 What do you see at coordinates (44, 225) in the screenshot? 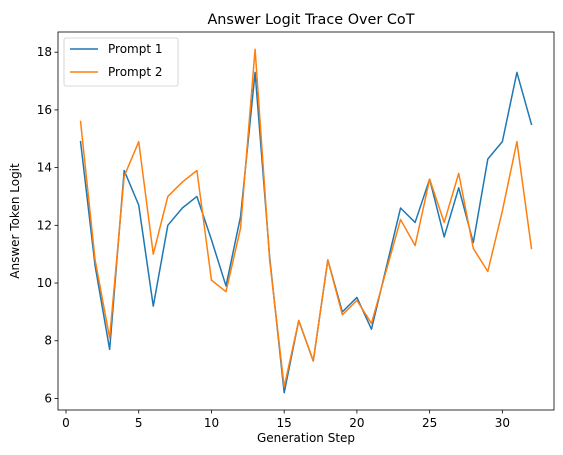
I see `y-tick-label: 12` at bounding box center [44, 225].